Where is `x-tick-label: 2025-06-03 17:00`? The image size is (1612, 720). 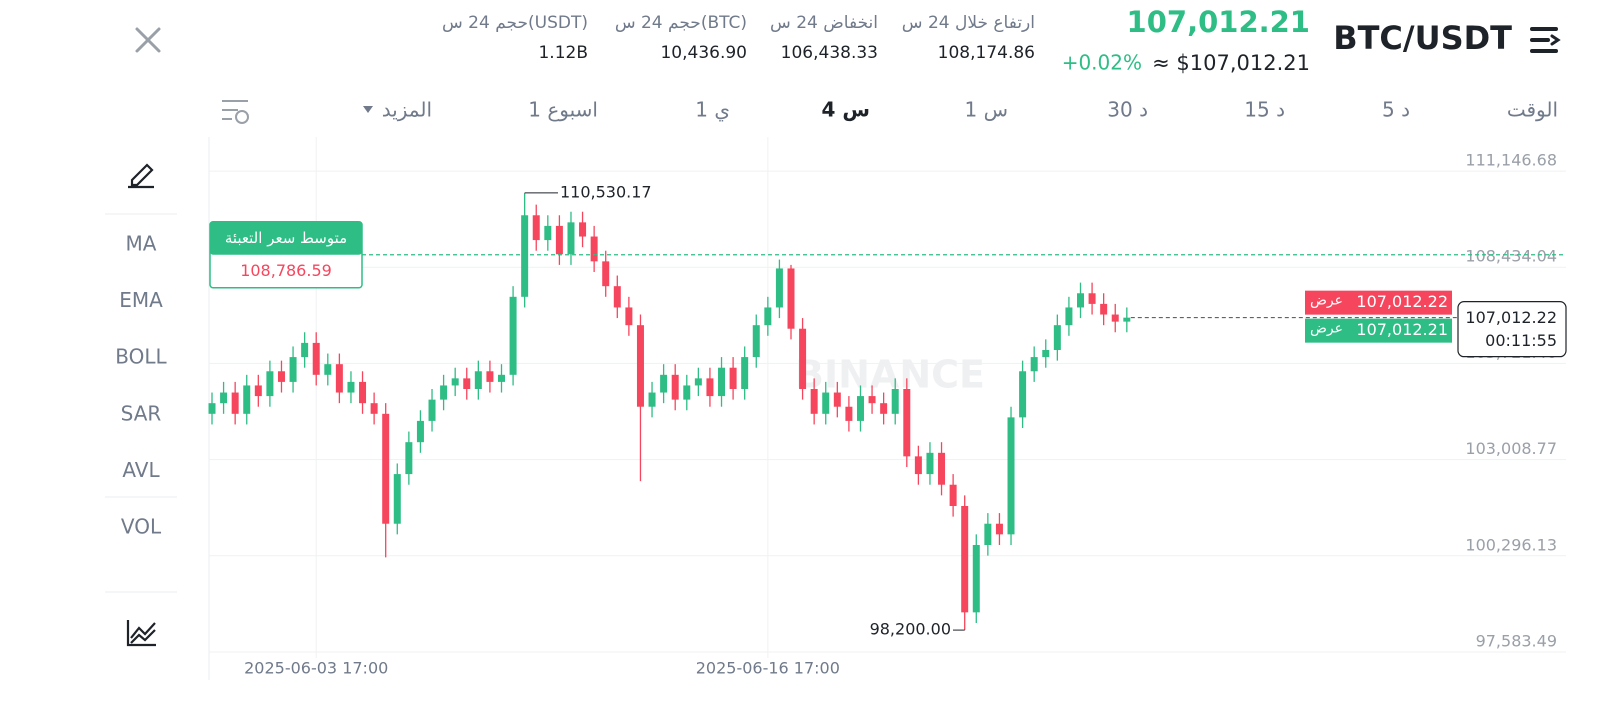 x-tick-label: 2025-06-03 17:00 is located at coordinates (316, 668).